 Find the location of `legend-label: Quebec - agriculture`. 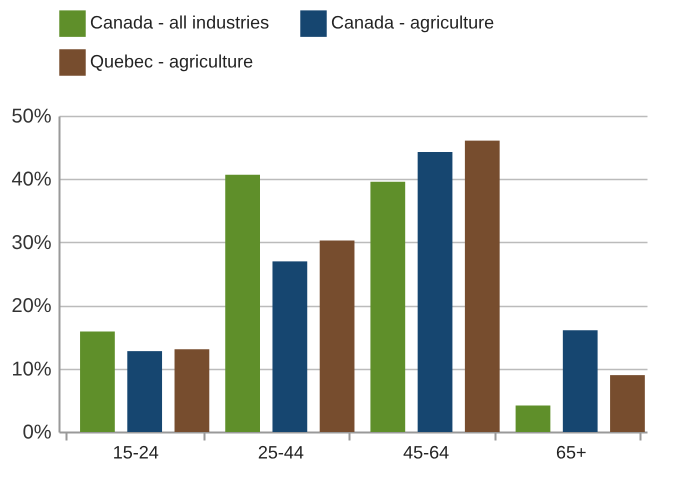

legend-label: Quebec - agriculture is located at coordinates (172, 62).